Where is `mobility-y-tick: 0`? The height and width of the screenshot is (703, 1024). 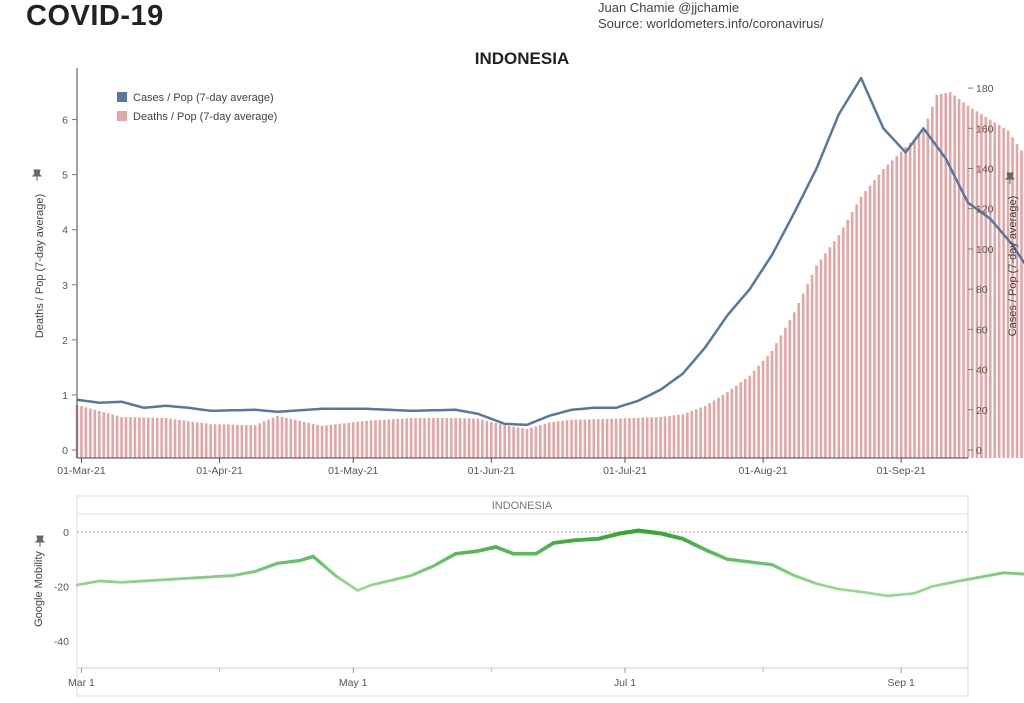
mobility-y-tick: 0 is located at coordinates (66, 533).